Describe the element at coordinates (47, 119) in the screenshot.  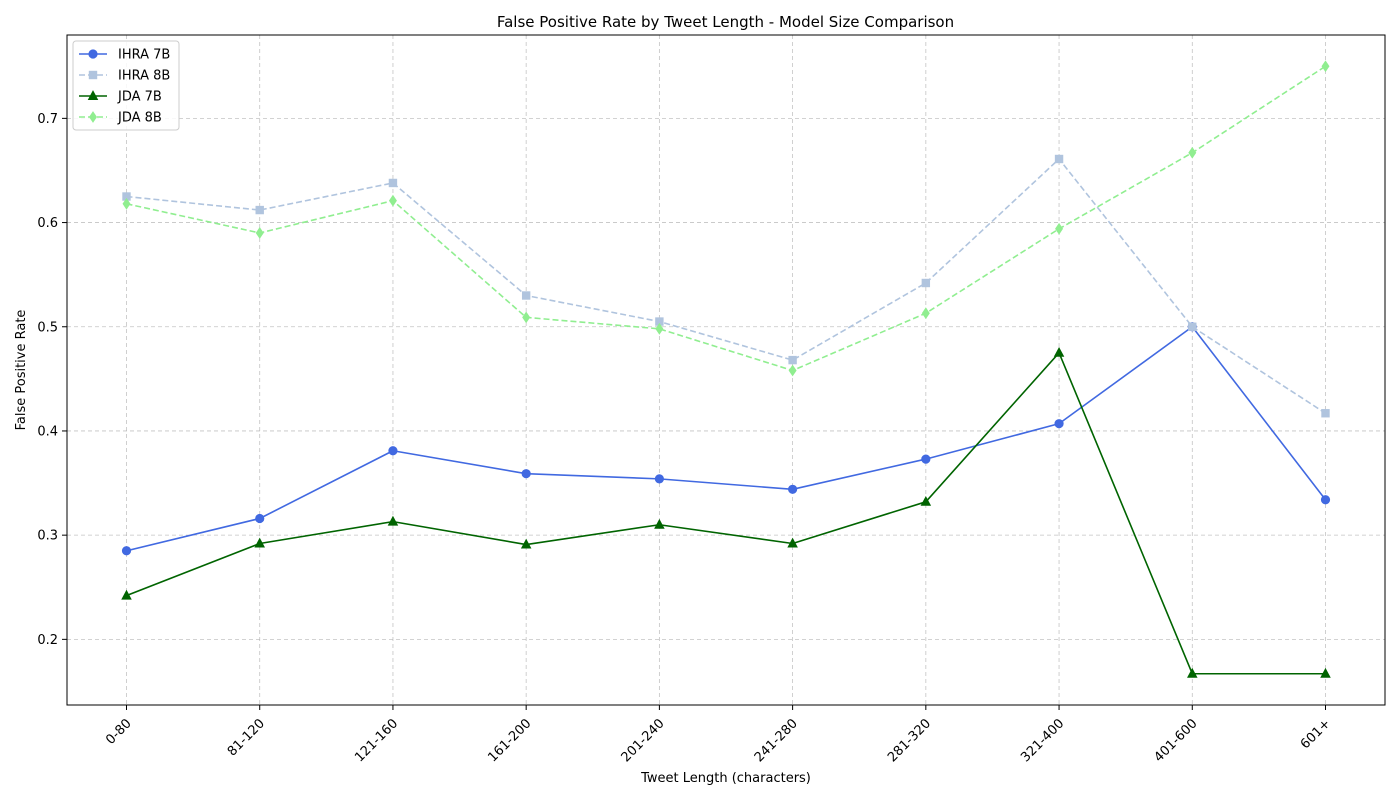
I see `y-tick-label: 0.7` at that location.